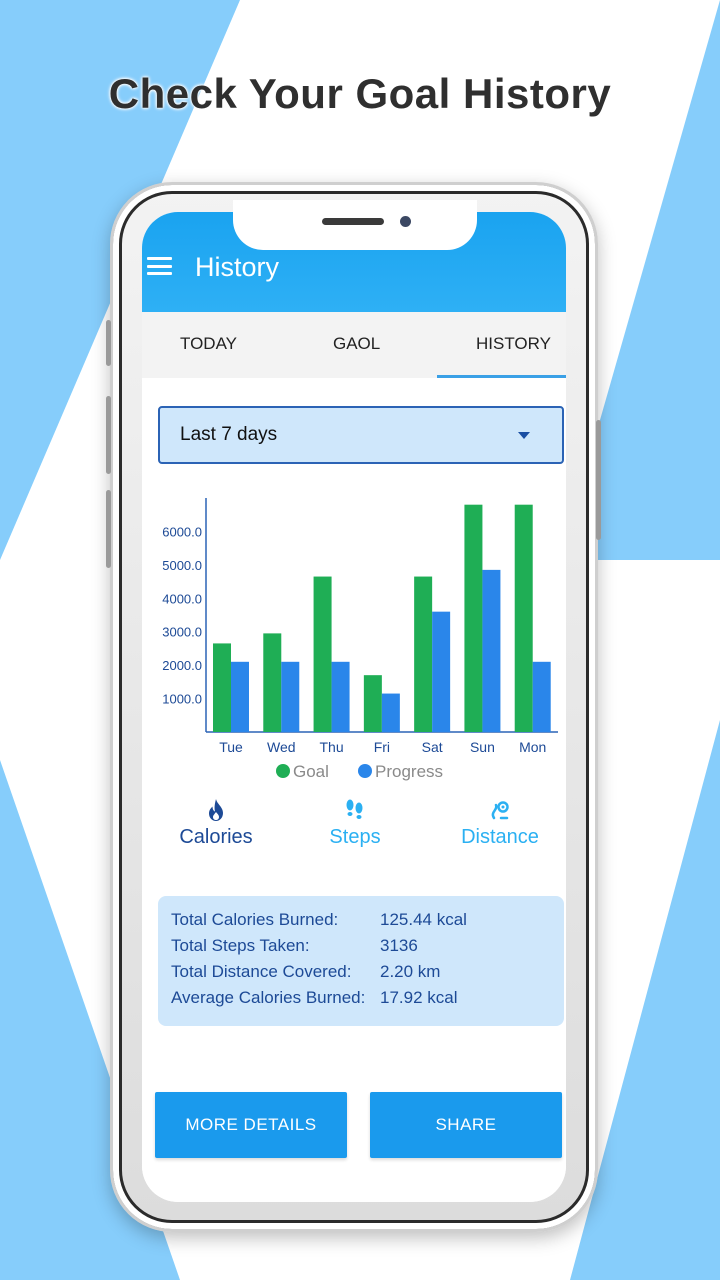 This screenshot has height=1280, width=720. What do you see at coordinates (231, 747) in the screenshot?
I see `x-tick-label: Tue` at bounding box center [231, 747].